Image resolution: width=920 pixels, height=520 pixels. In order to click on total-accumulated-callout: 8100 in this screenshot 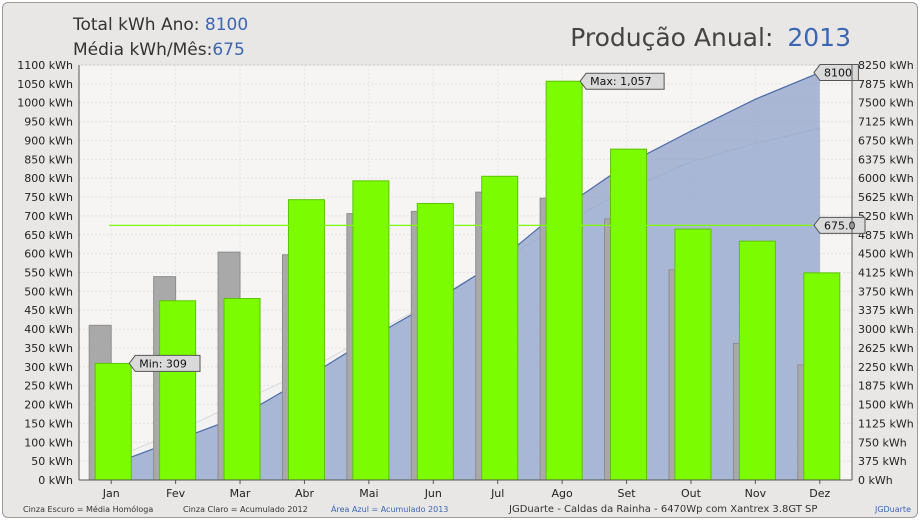, I will do `click(836, 73)`.